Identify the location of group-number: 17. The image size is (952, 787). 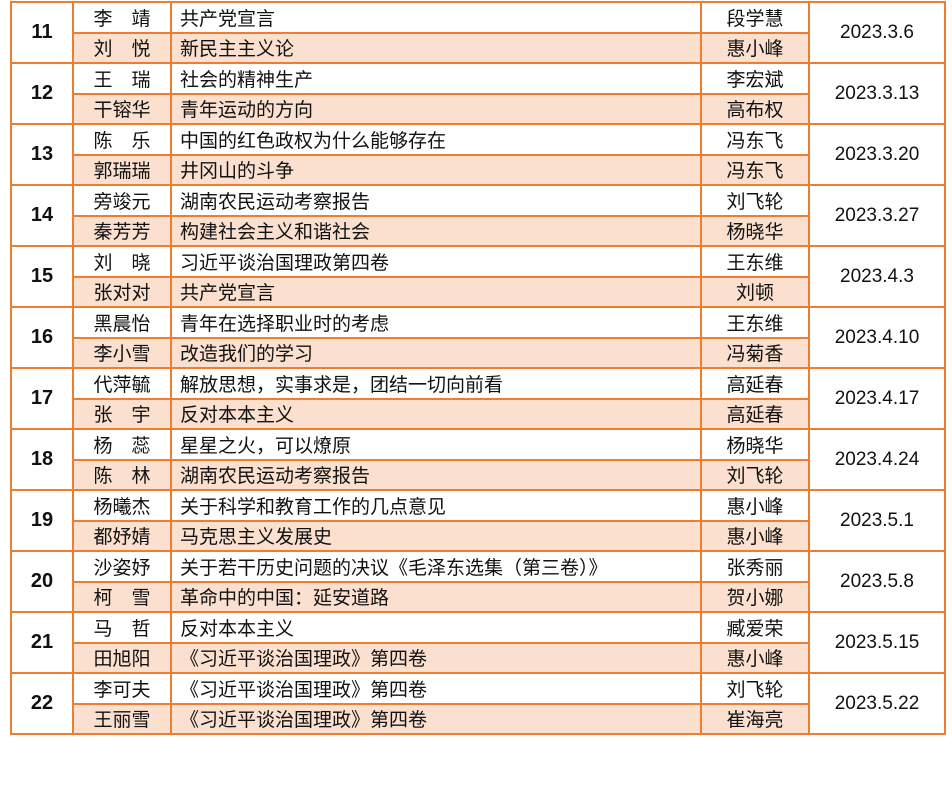
(42, 398).